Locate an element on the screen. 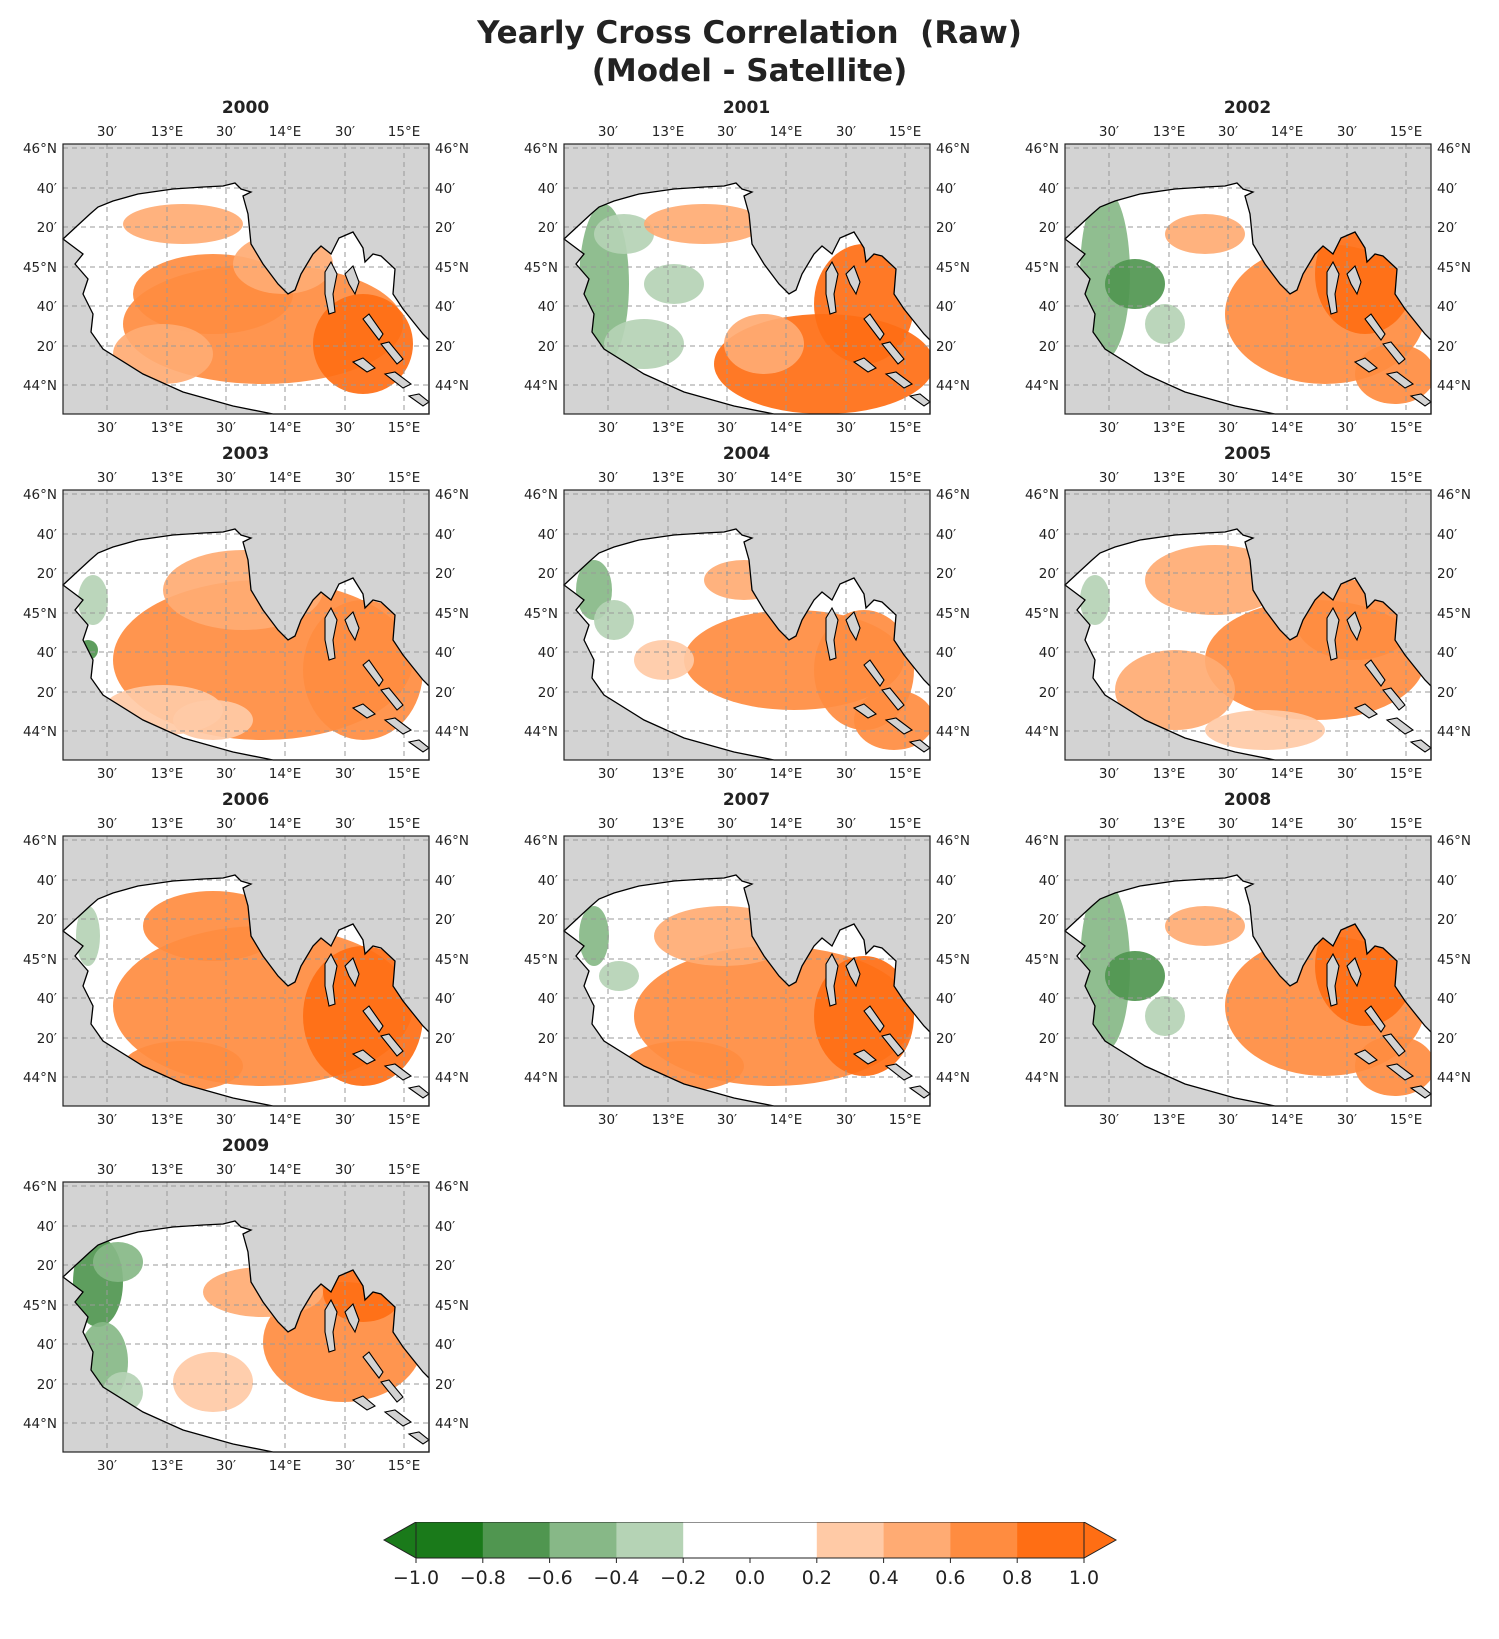 The height and width of the screenshot is (1639, 1499). colorbar-tick-label: 0.2 is located at coordinates (817, 1578).